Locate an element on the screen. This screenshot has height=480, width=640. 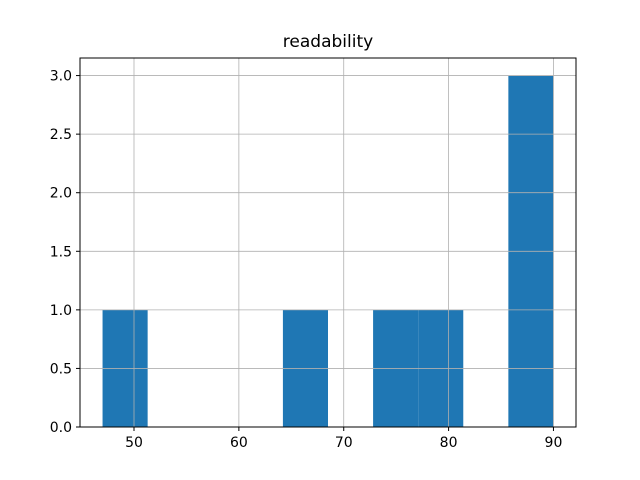
x-tick-label: 50 is located at coordinates (134, 443).